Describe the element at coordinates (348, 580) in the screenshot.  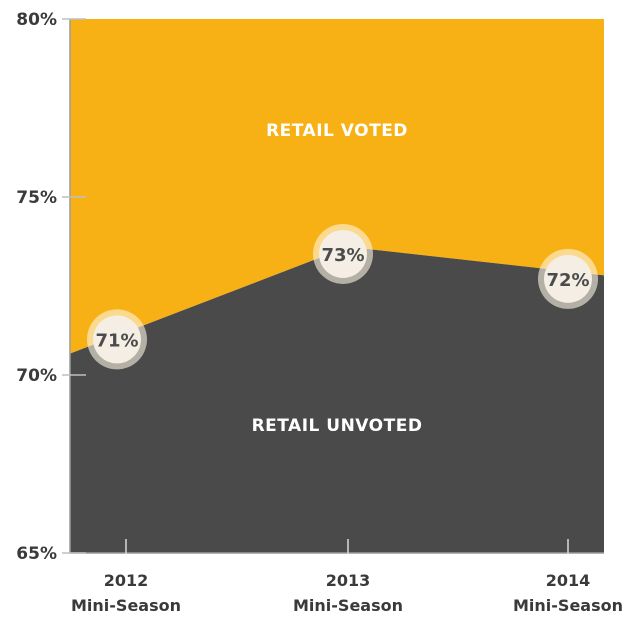
I see `x-tick-label-year: 2013` at that location.